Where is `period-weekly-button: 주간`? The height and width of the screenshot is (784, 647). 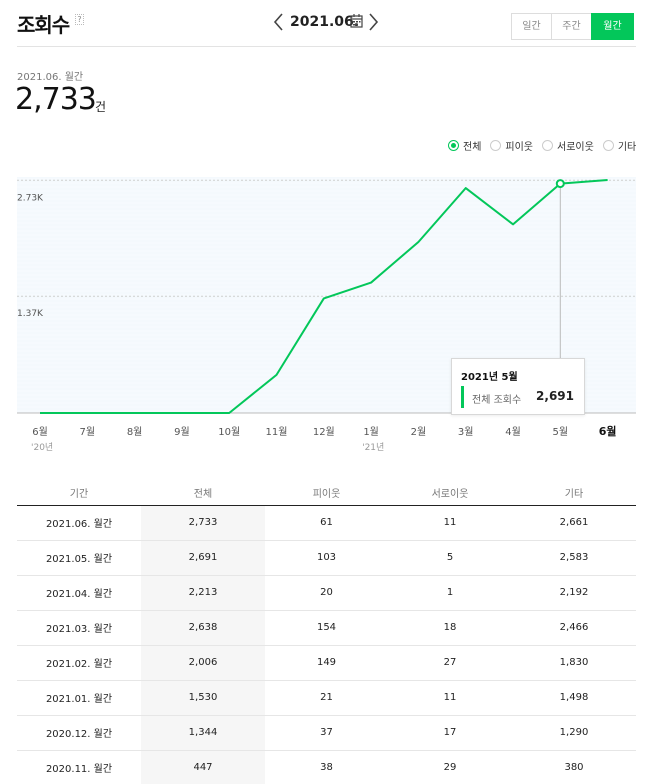 period-weekly-button: 주간 is located at coordinates (571, 26).